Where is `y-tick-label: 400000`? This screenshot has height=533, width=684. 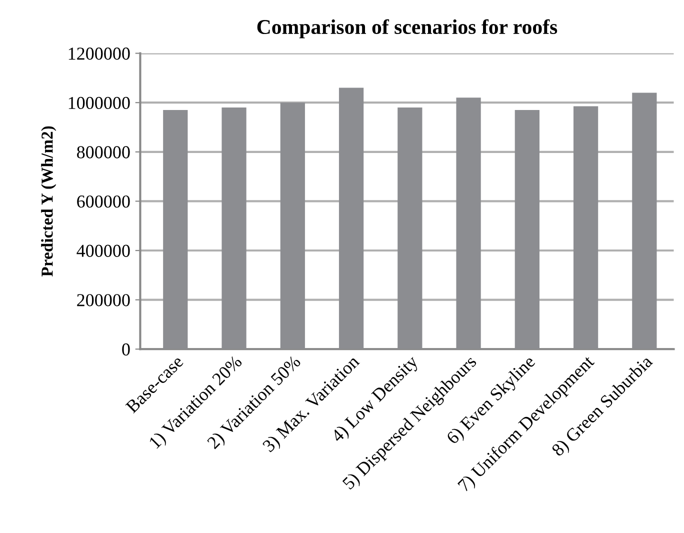 y-tick-label: 400000 is located at coordinates (103, 250).